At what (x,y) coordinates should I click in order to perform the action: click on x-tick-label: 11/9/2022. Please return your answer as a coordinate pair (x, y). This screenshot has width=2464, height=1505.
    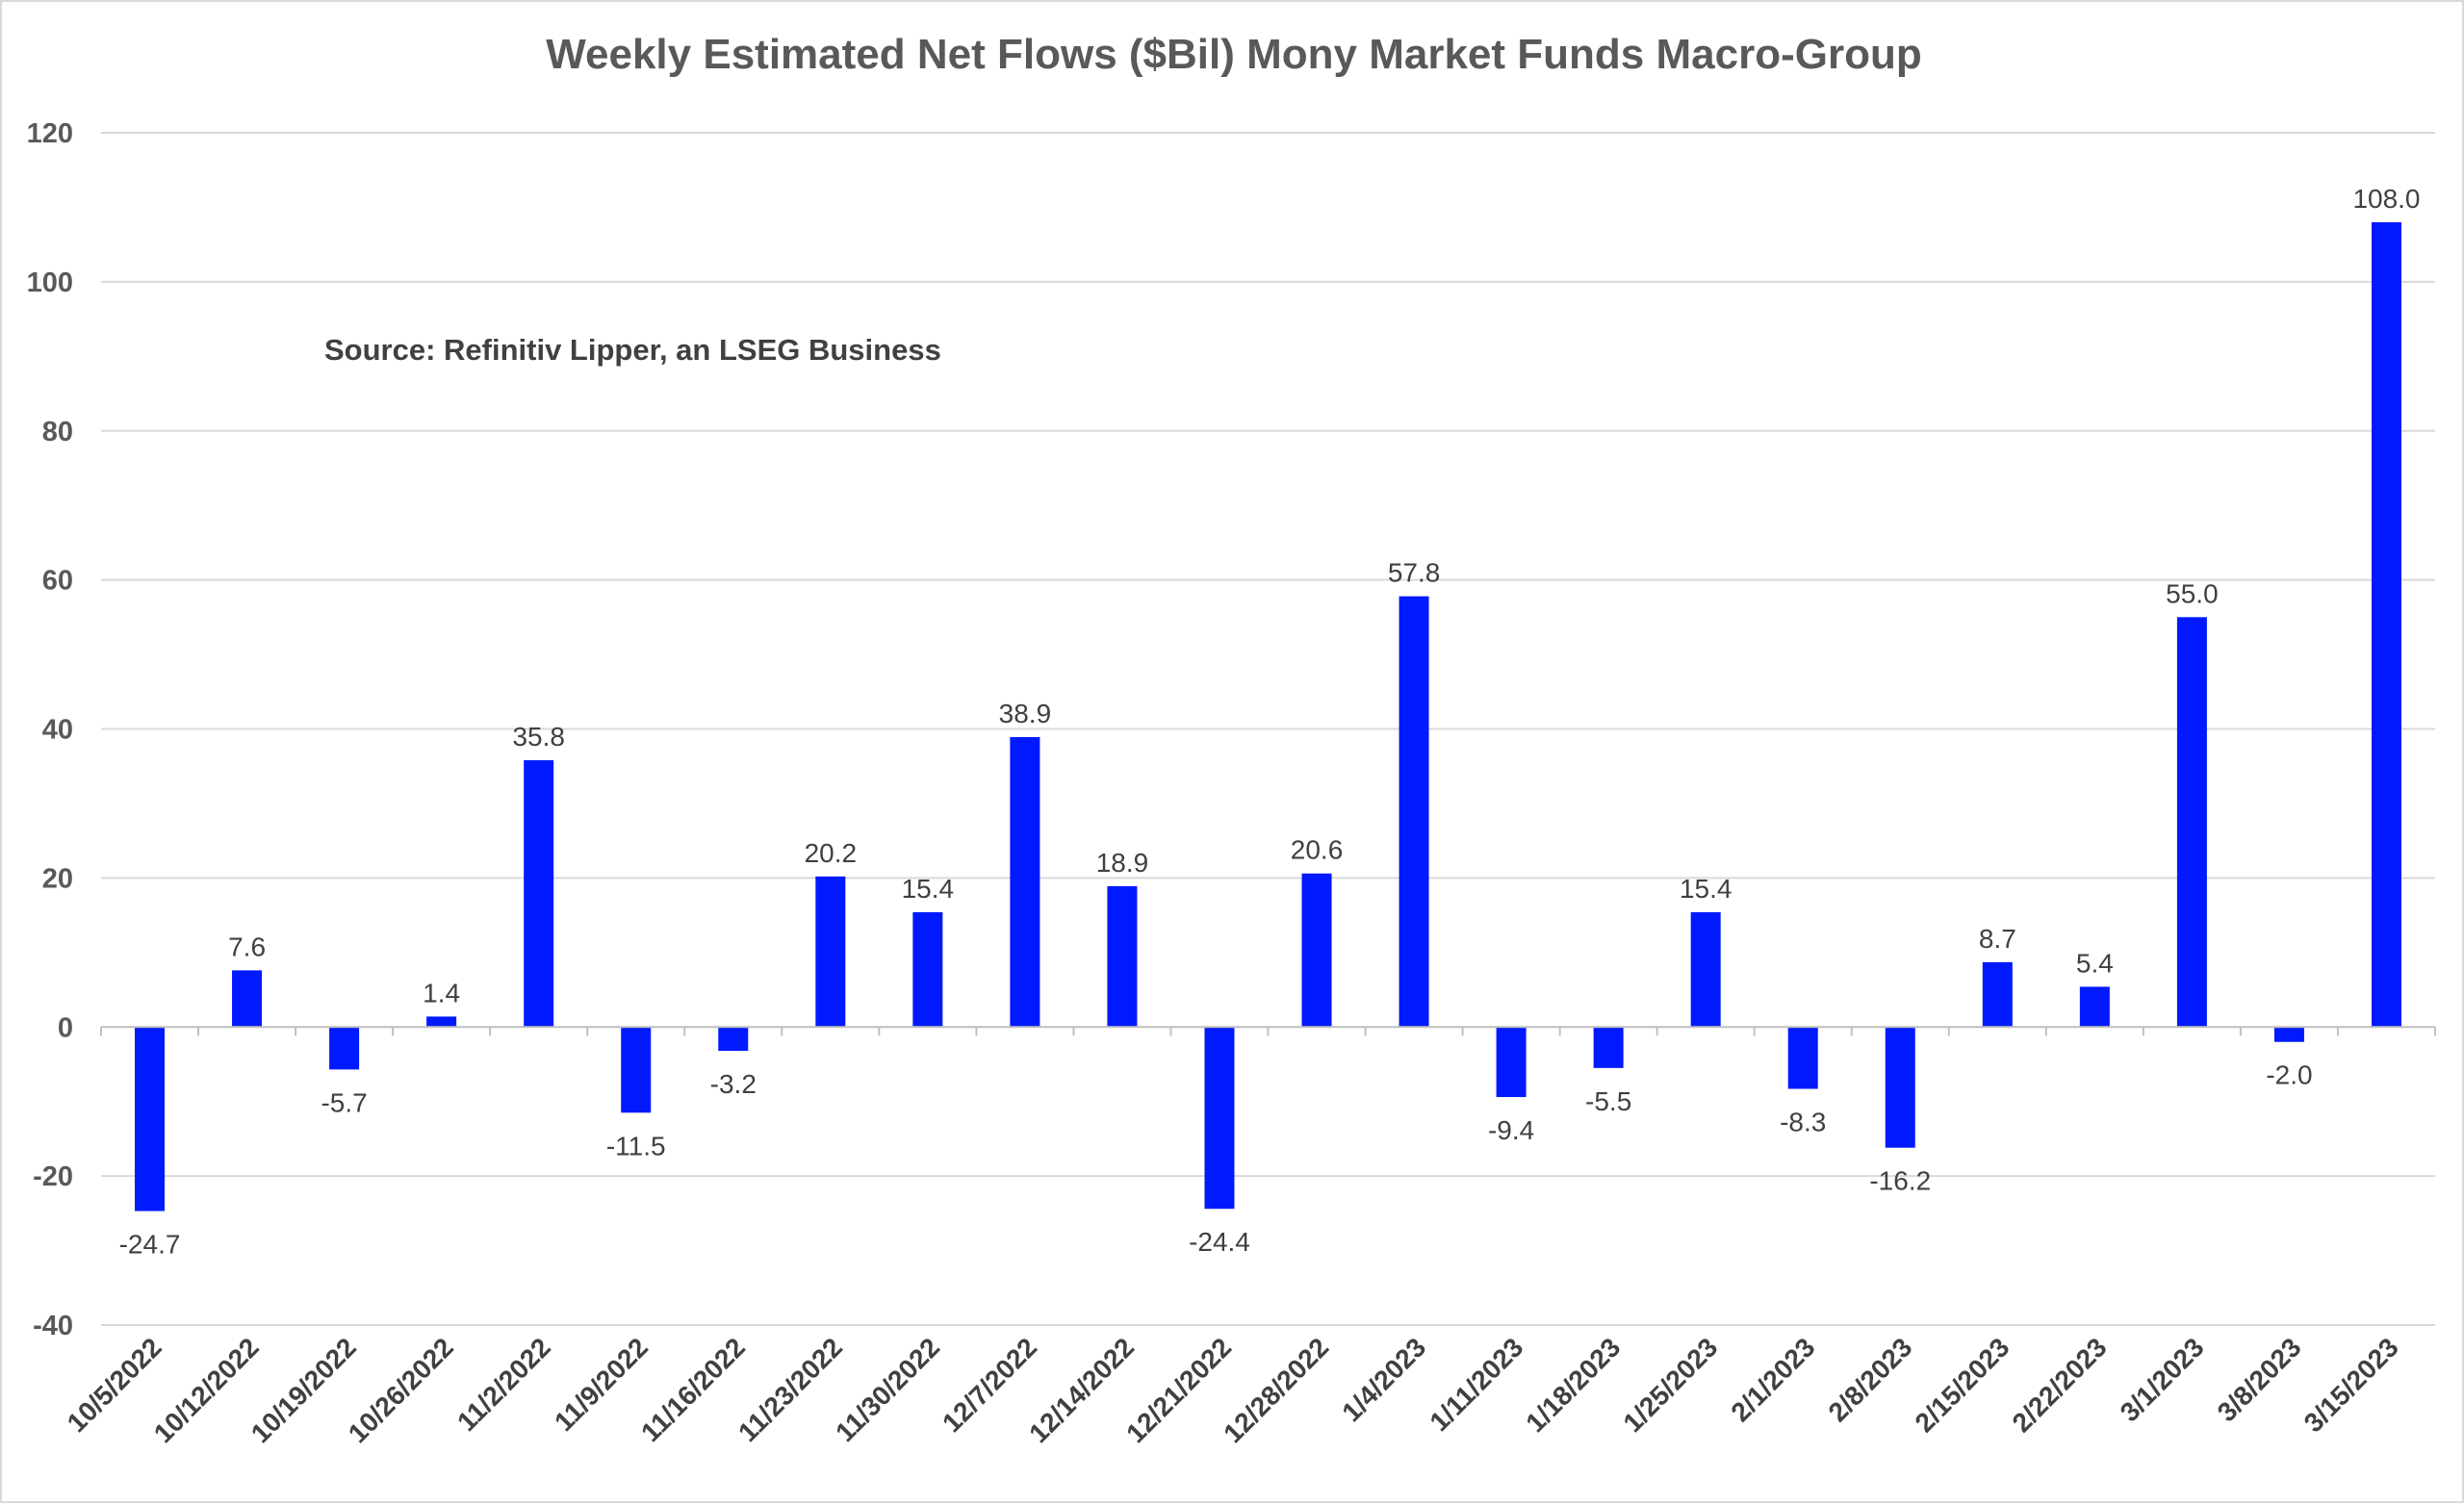
    Looking at the image, I should click on (601, 1384).